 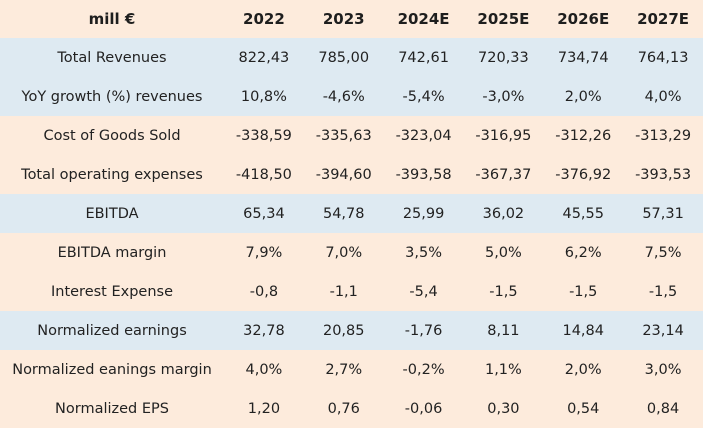 I want to click on table-cell: 25,99, so click(x=423, y=213).